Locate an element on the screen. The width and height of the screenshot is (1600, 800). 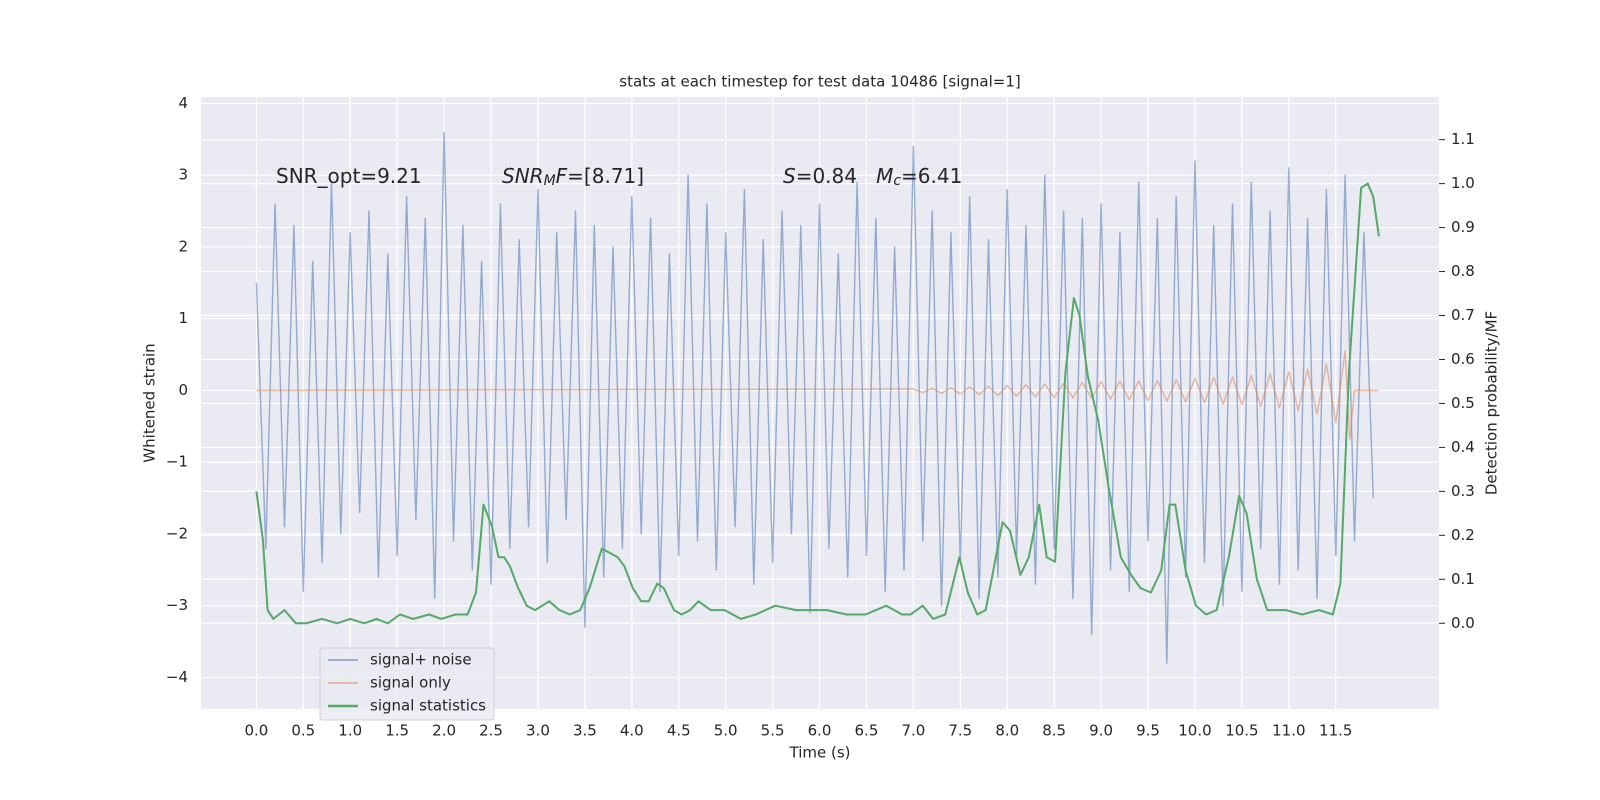
annotation-text: S is located at coordinates (789, 176).